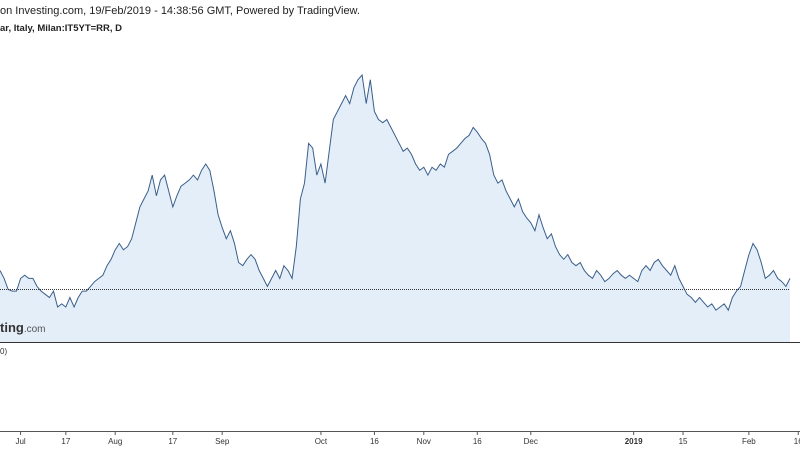  Describe the element at coordinates (683, 441) in the screenshot. I see `x-tick-label: 15` at that location.